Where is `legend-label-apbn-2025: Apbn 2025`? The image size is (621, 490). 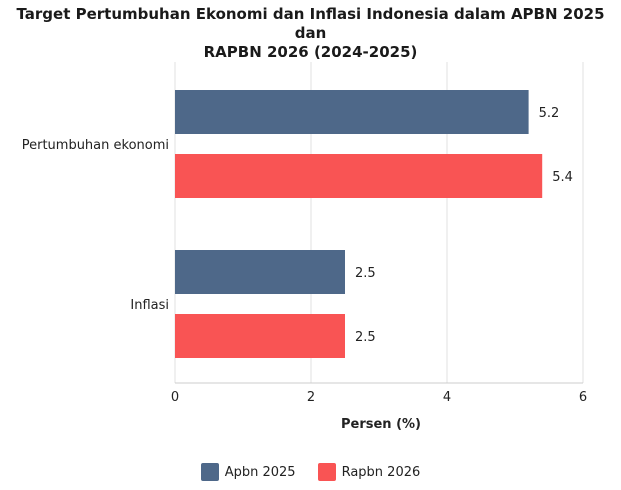
legend-label-apbn-2025: Apbn 2025 is located at coordinates (260, 472).